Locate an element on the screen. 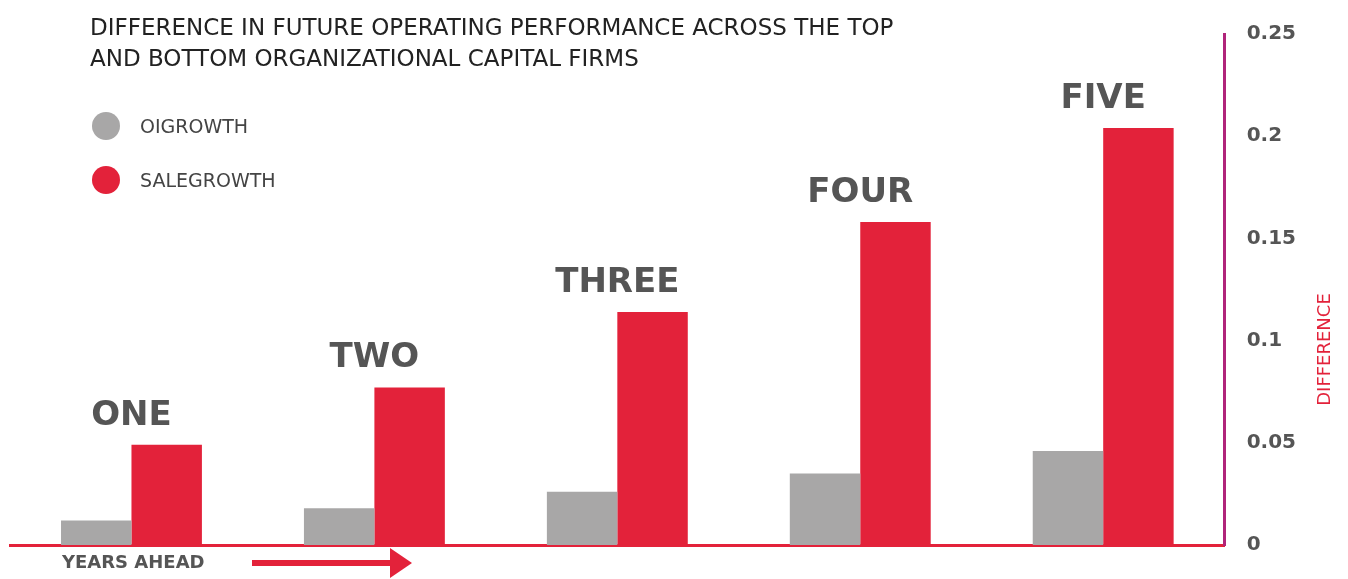  y-axis-title: DIFFERENCE is located at coordinates (1323, 349).